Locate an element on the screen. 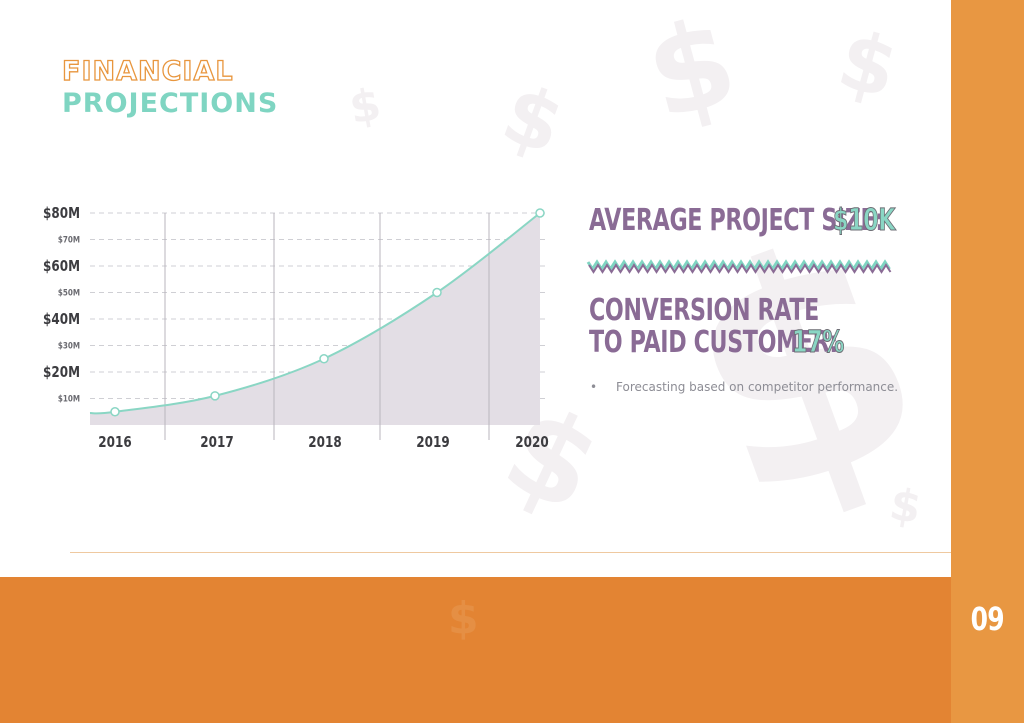  x-tick-label: 2018 is located at coordinates (324, 443).